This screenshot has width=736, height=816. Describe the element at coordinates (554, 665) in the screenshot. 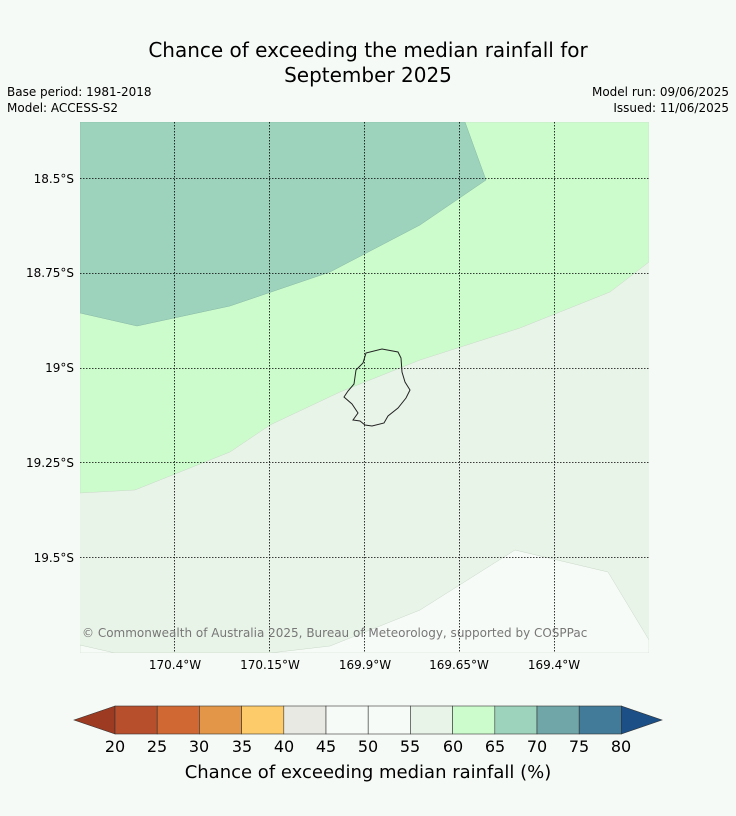

I see `lon-label: 169.4°W` at that location.